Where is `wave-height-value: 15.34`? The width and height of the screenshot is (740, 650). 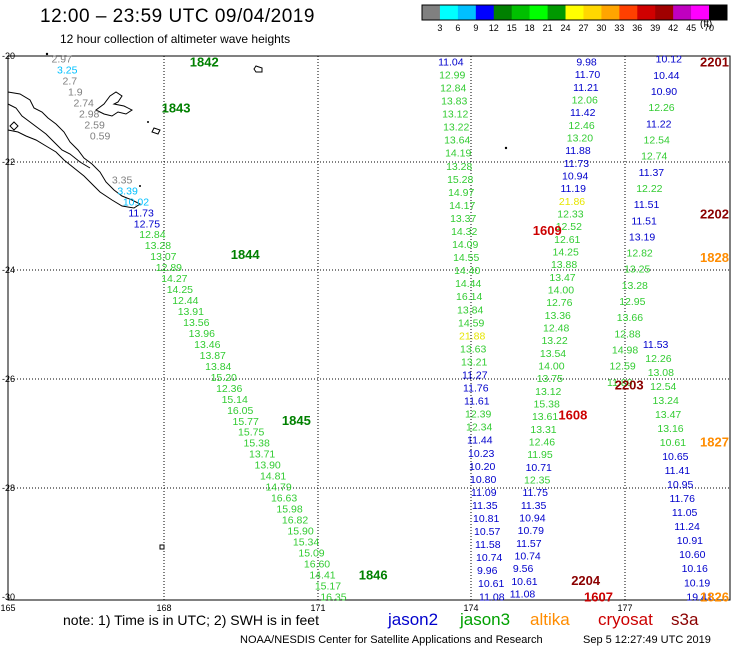
wave-height-value: 15.34 is located at coordinates (306, 542).